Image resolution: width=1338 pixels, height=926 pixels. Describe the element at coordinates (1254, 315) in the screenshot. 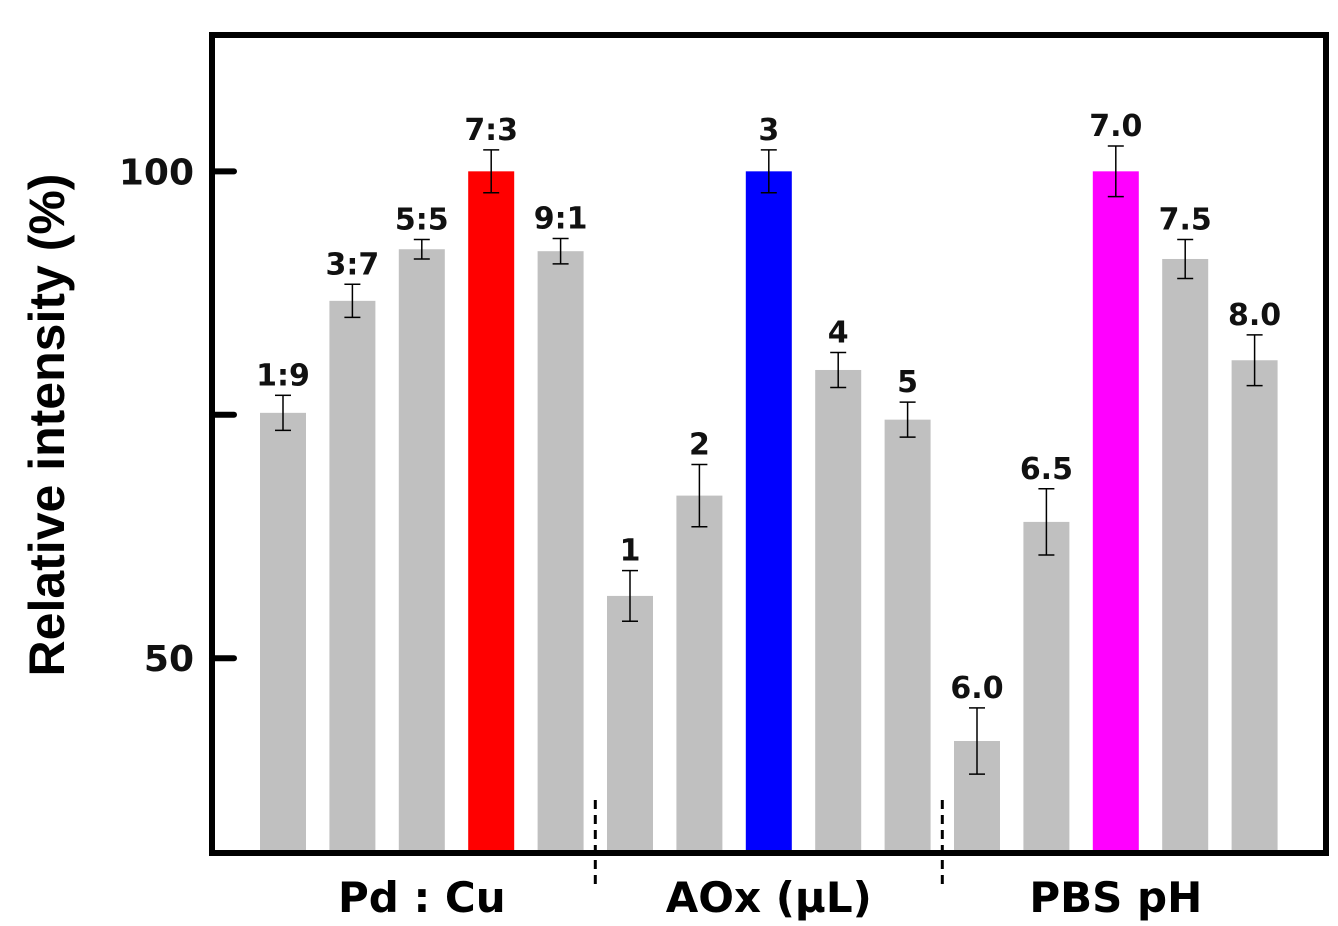

I see `bar-value-label: 8.0` at that location.